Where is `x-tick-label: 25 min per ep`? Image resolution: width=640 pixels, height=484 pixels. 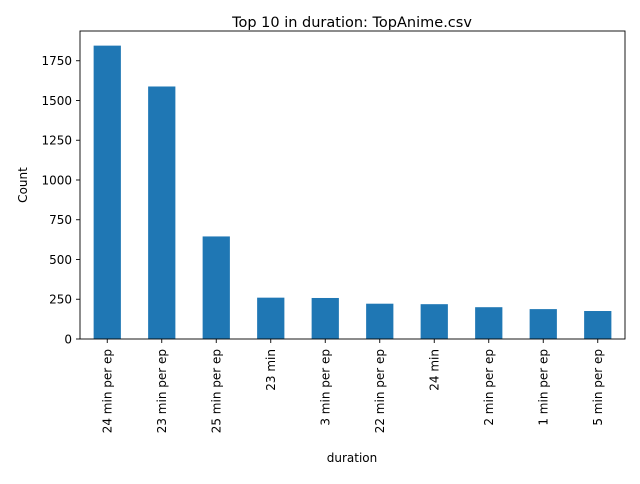 x-tick-label: 25 min per ep is located at coordinates (216, 391).